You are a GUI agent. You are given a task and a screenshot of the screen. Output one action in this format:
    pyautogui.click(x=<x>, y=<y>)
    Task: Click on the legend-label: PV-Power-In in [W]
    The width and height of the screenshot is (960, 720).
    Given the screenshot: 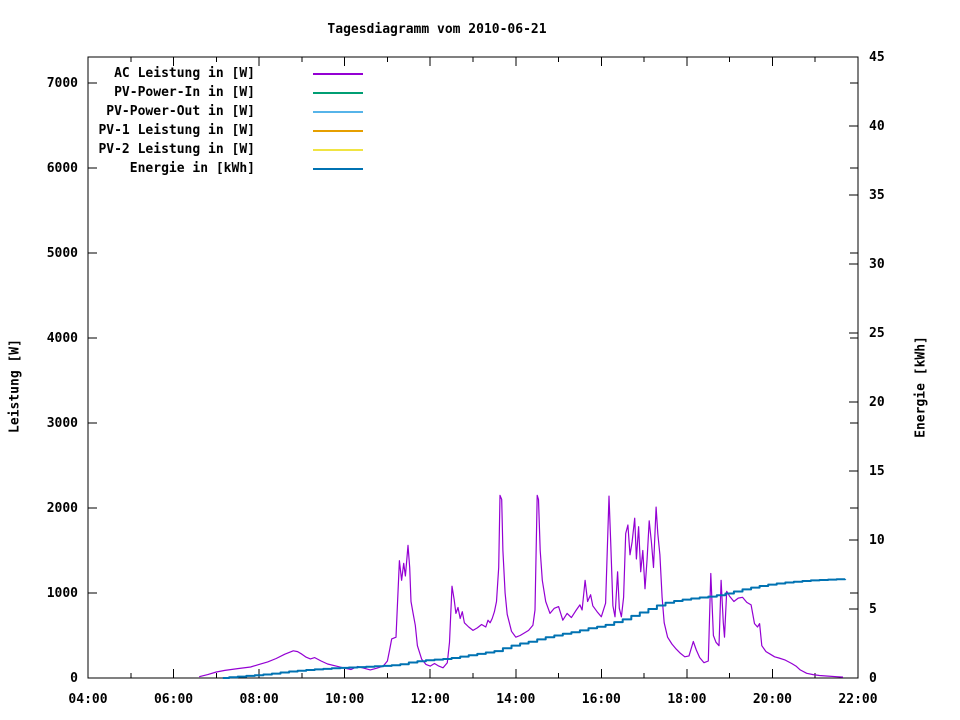 What is the action you would take?
    pyautogui.click(x=184, y=92)
    